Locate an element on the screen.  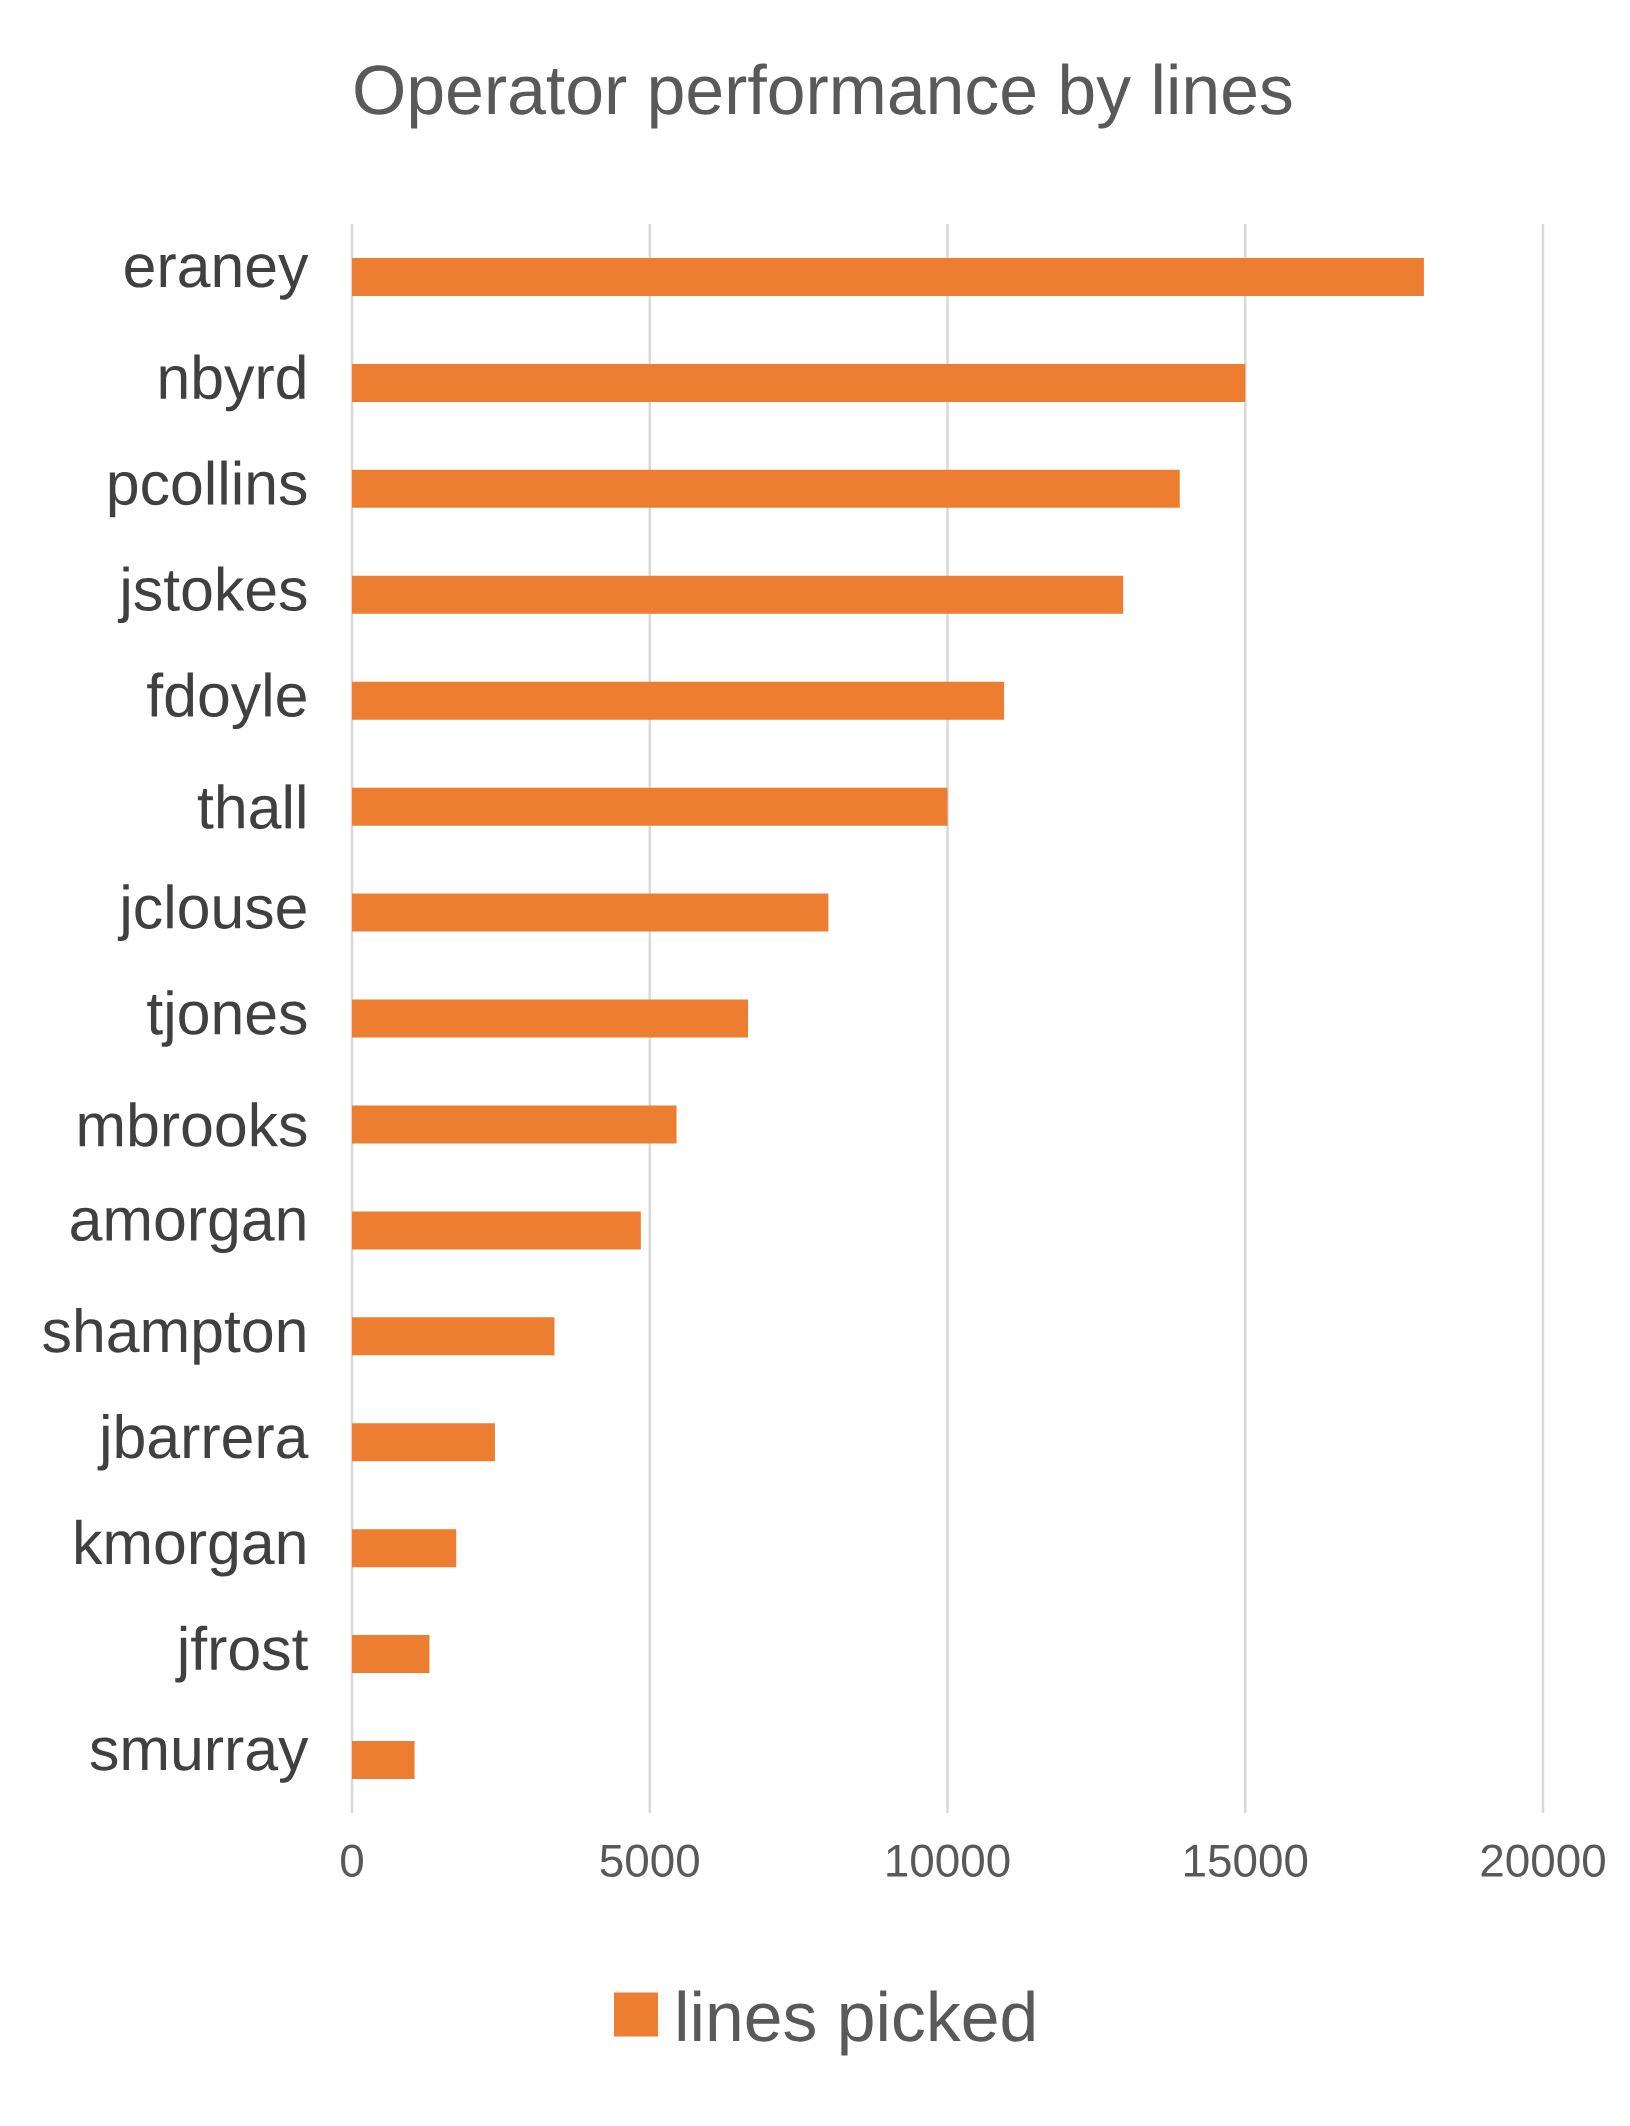
y-tick-label: shampton is located at coordinates (174, 1336).